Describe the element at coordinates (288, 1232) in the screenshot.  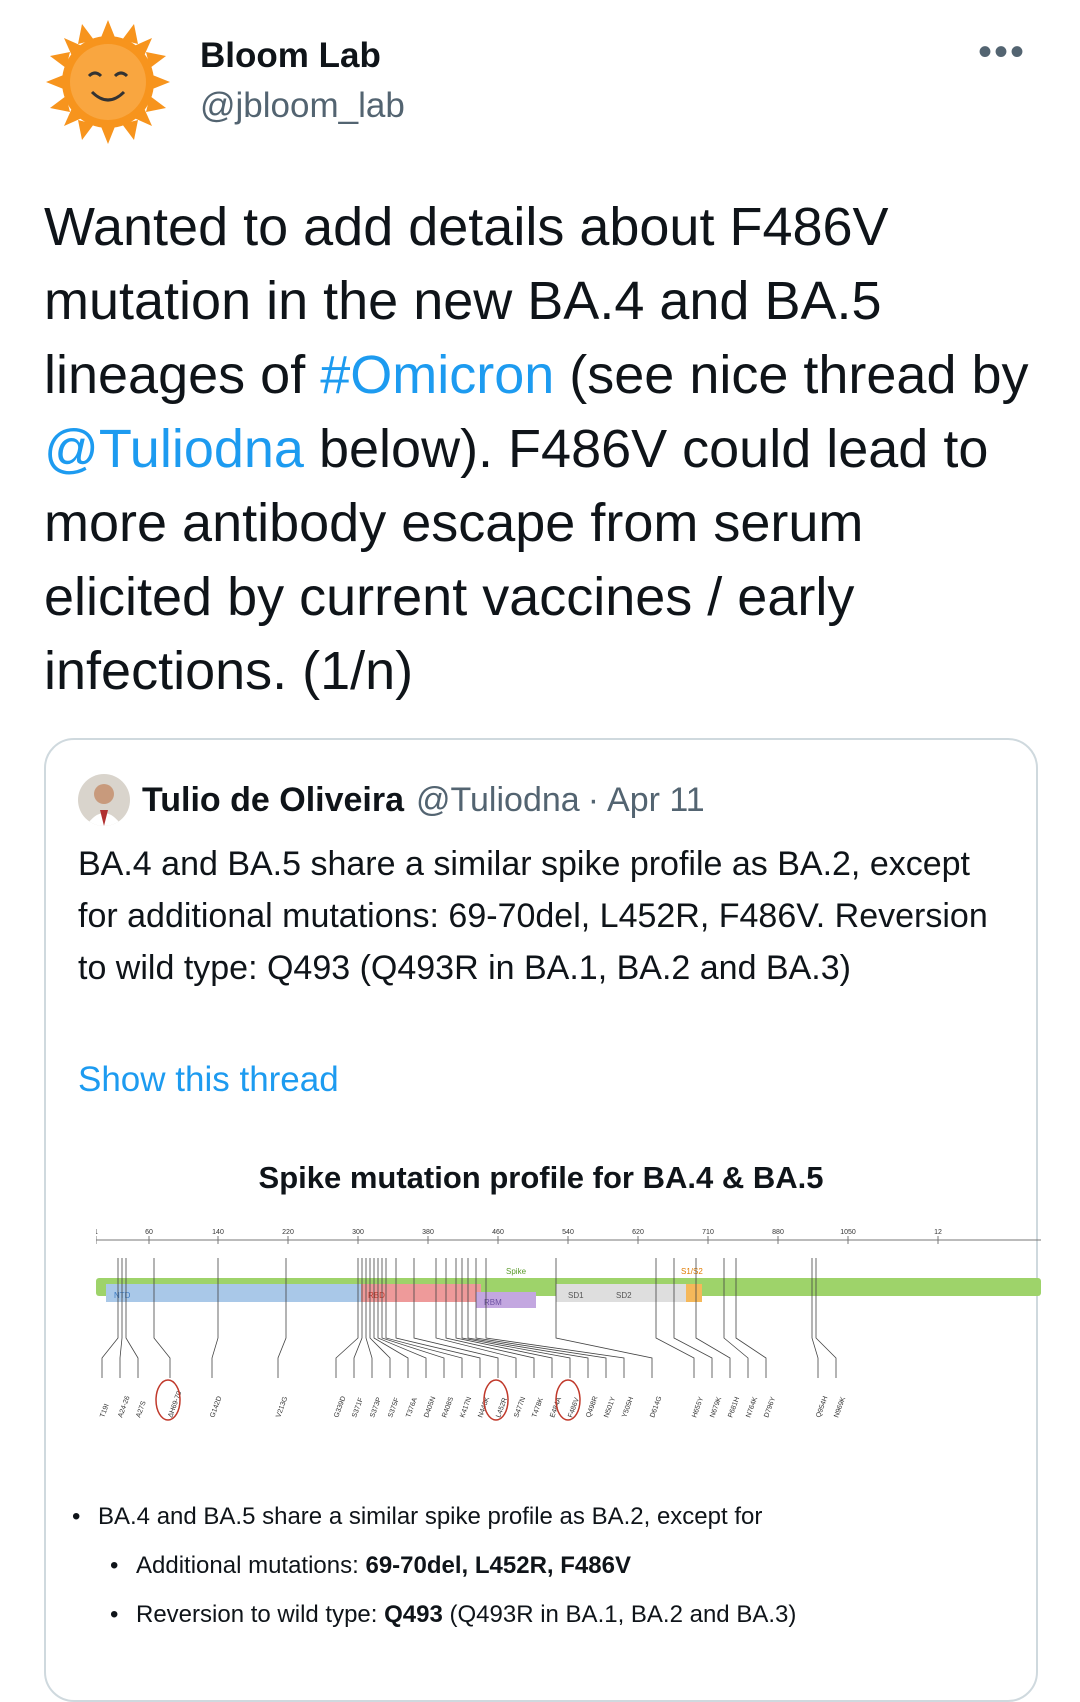
I see `axis-tick-label: 220` at that location.